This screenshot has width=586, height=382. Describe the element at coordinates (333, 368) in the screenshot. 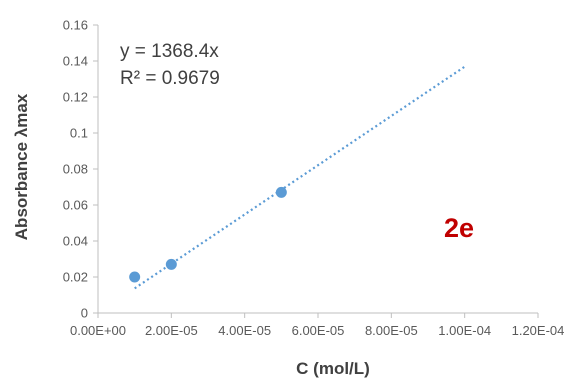

I see `x-axis-title: C (mol/L)` at that location.